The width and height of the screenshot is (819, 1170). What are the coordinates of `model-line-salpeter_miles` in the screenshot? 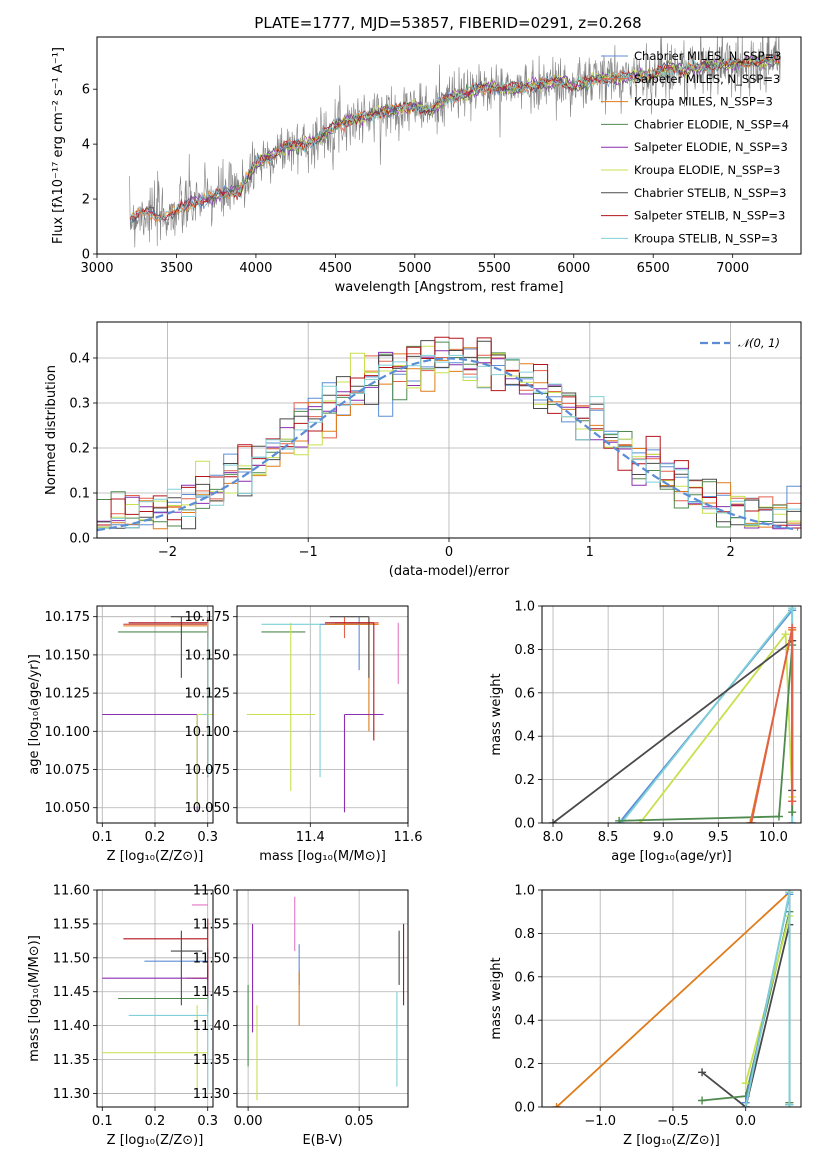 It's located at (455, 138).